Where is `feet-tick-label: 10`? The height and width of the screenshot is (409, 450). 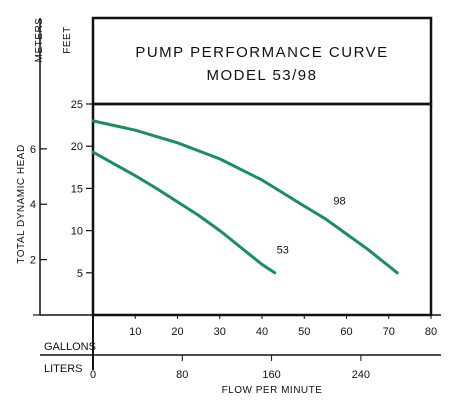 feet-tick-label: 10 is located at coordinates (77, 232).